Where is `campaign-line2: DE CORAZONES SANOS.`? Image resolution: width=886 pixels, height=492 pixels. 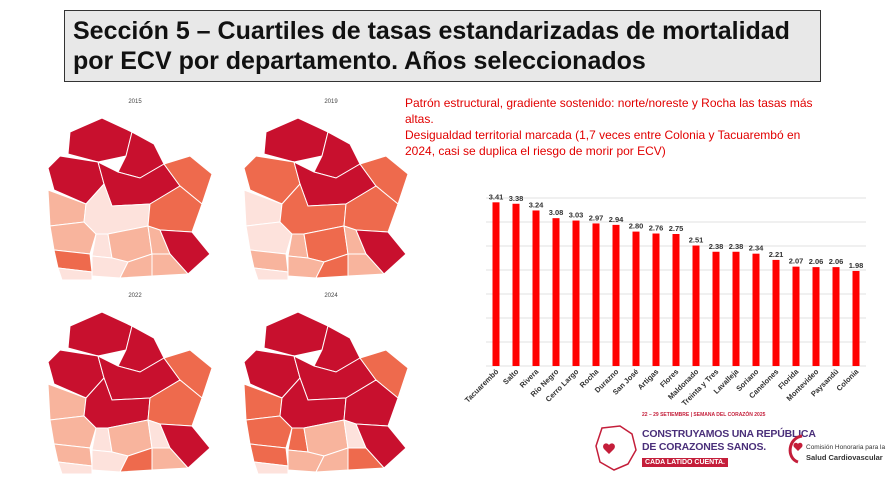
campaign-line2: DE CORAZONES SANOS. is located at coordinates (704, 447).